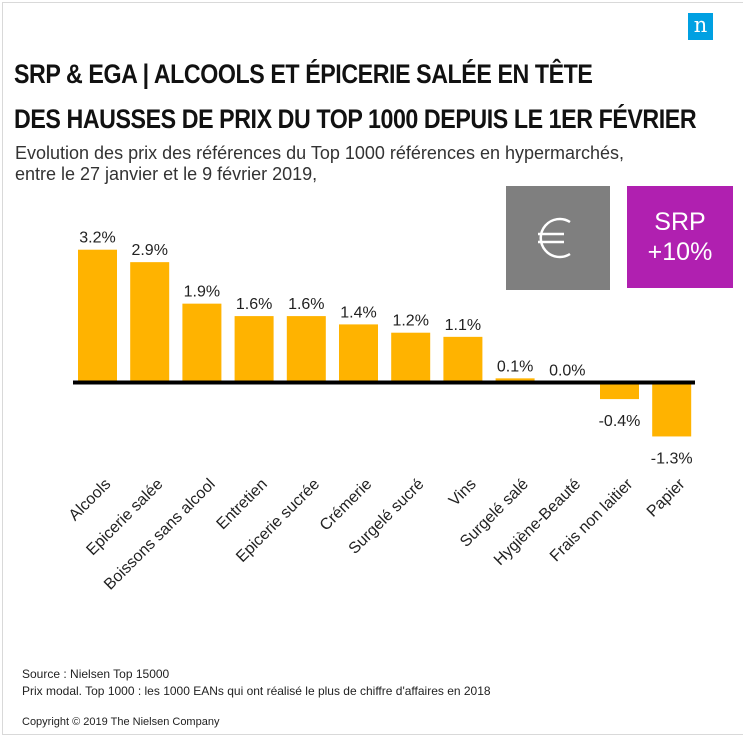  Describe the element at coordinates (672, 458) in the screenshot. I see `value-label-12: -1.3%` at that location.